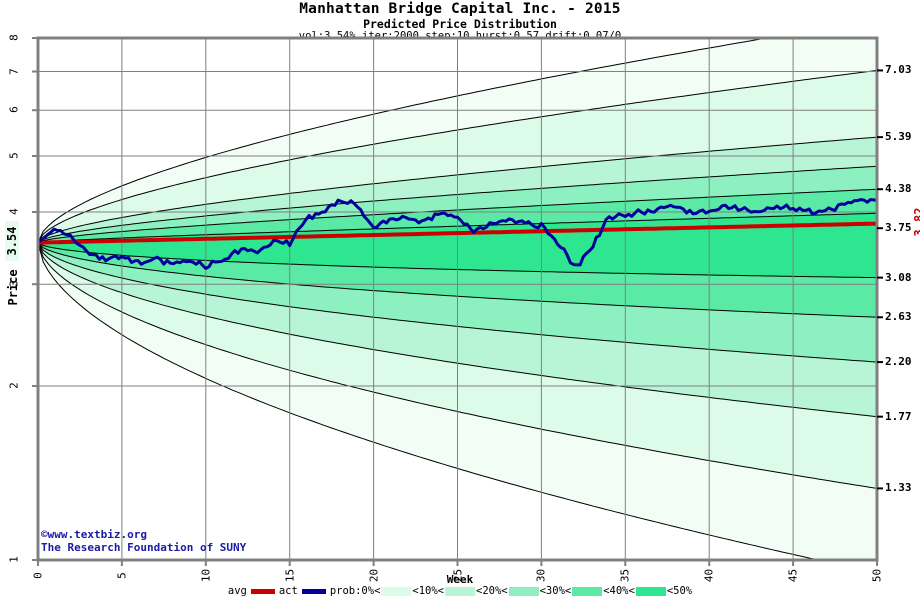 Image resolution: width=920 pixels, height=600 pixels. I want to click on x-axis-tick: 40, so click(709, 575).